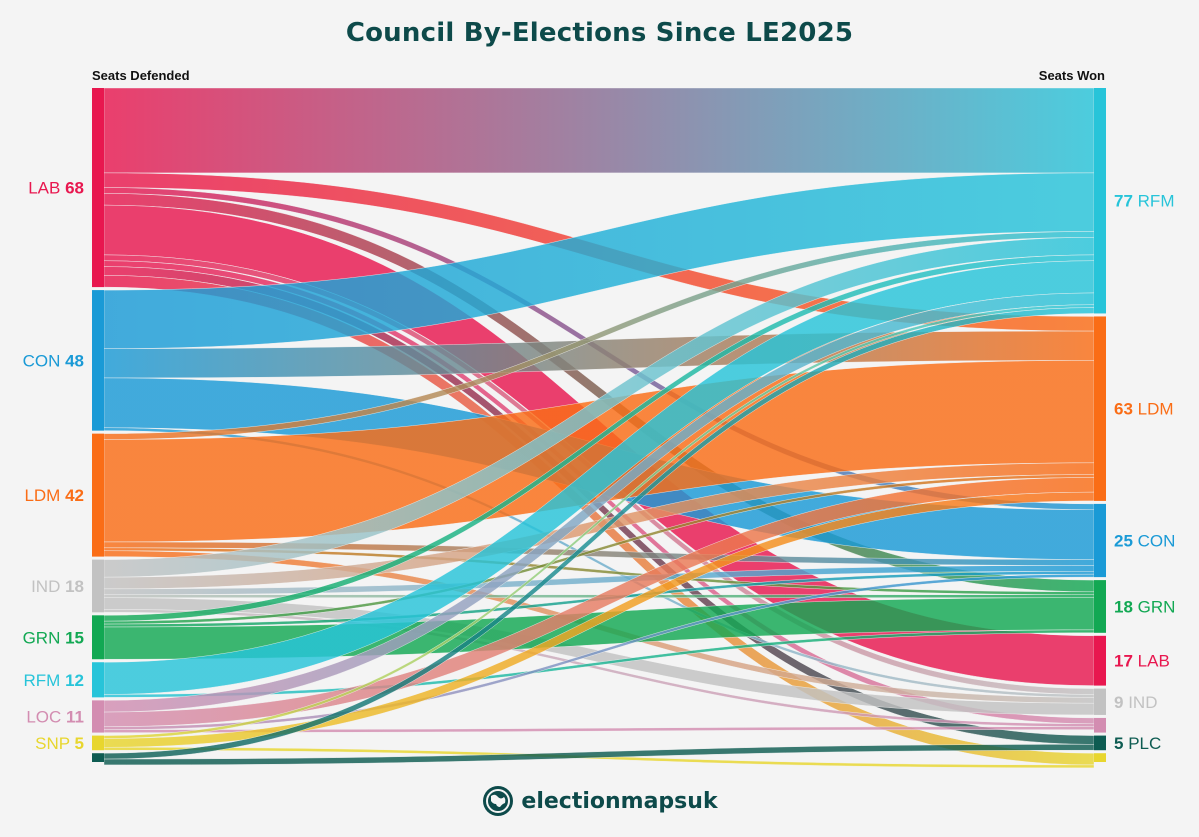 This screenshot has width=1199, height=837. What do you see at coordinates (56, 188) in the screenshot?
I see `left-label-lab: LAB 68` at bounding box center [56, 188].